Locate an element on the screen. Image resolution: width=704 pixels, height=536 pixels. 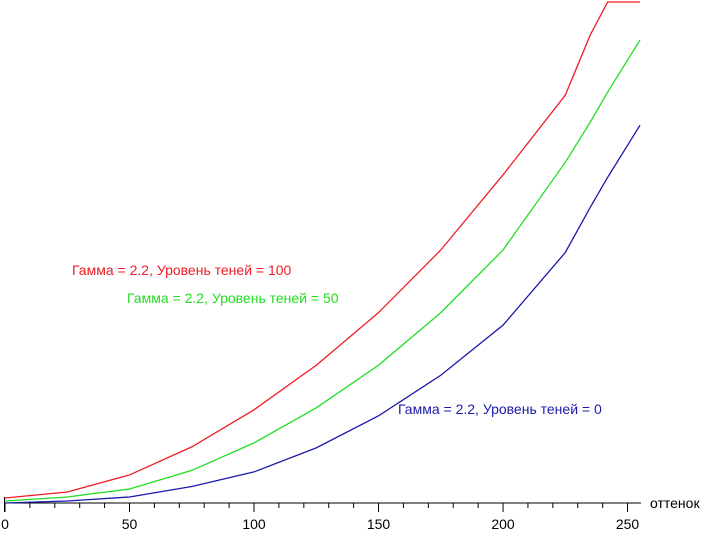
x-tick-label: 50 is located at coordinates (130, 523).